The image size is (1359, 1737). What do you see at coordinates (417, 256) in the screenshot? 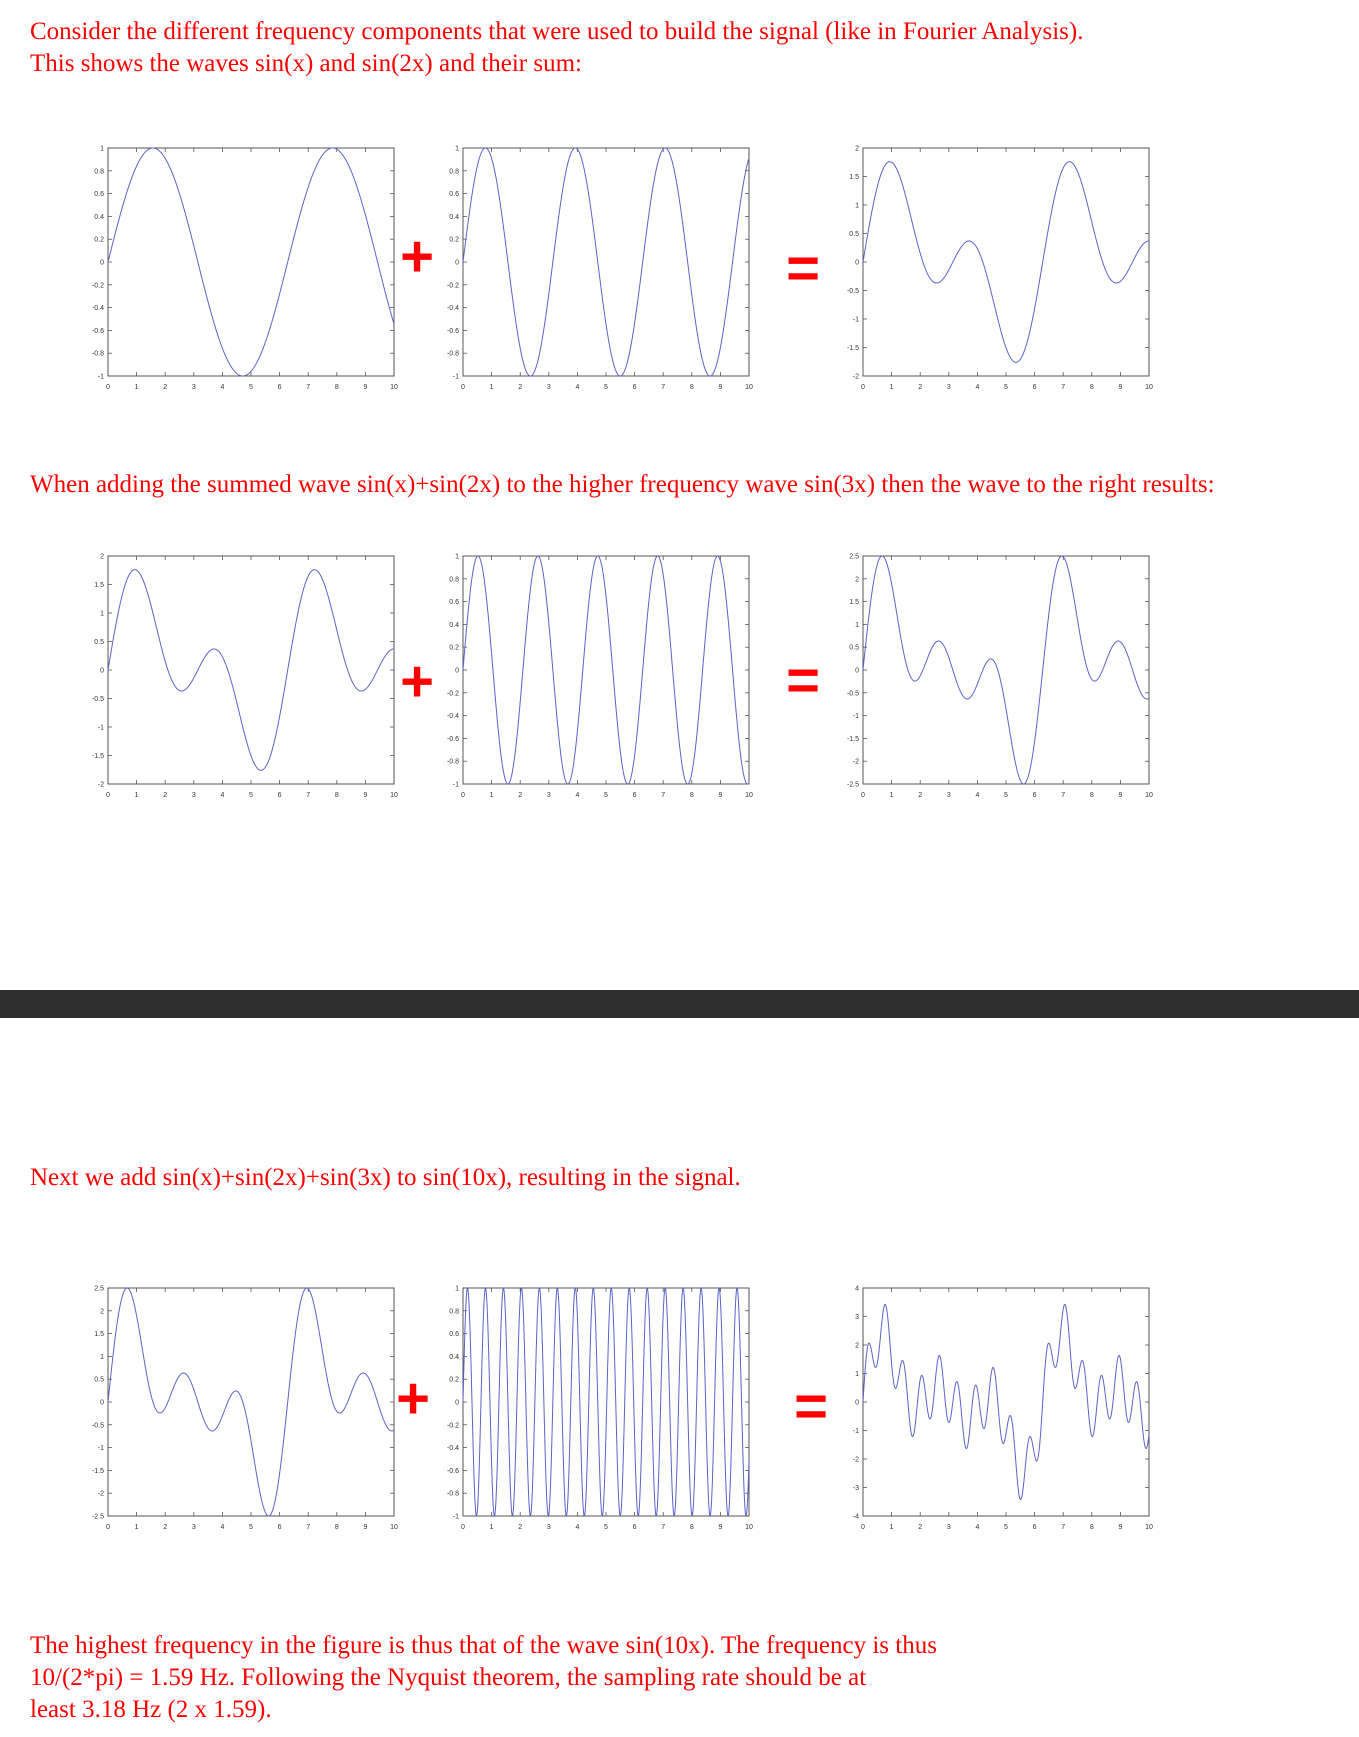
I see `plus-sign: +` at bounding box center [417, 256].